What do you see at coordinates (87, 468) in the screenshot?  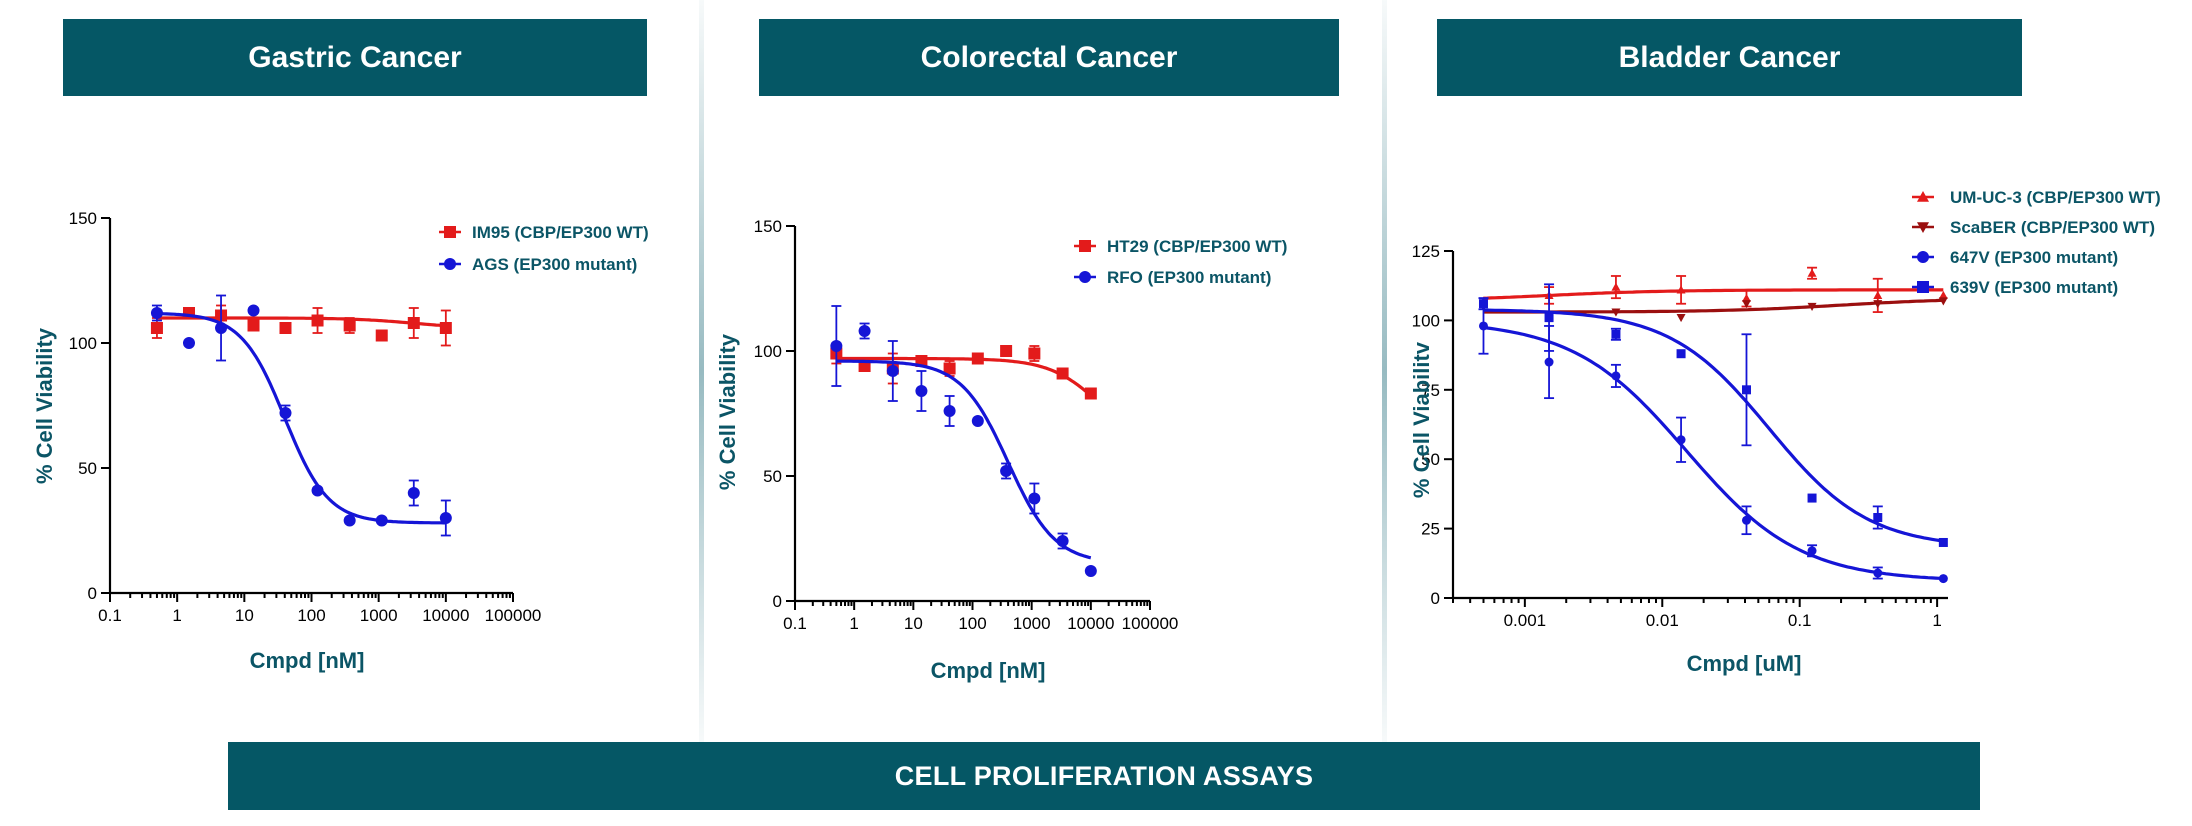 I see `y-tick-label: 50` at bounding box center [87, 468].